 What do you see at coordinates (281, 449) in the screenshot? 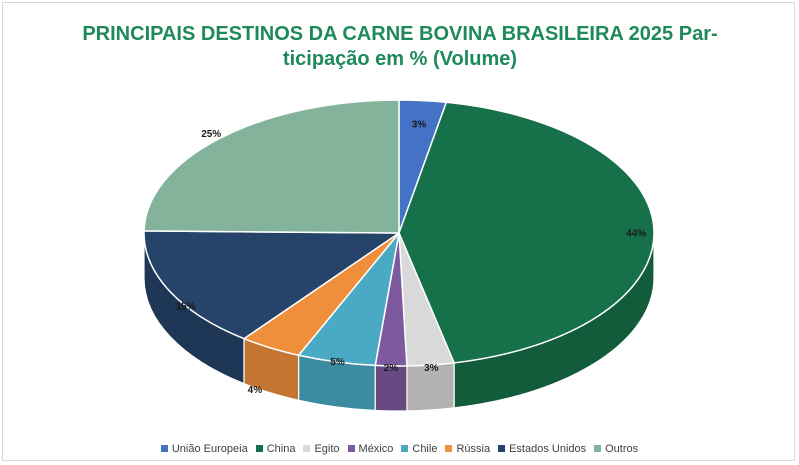
I see `legend-label: China` at bounding box center [281, 449].